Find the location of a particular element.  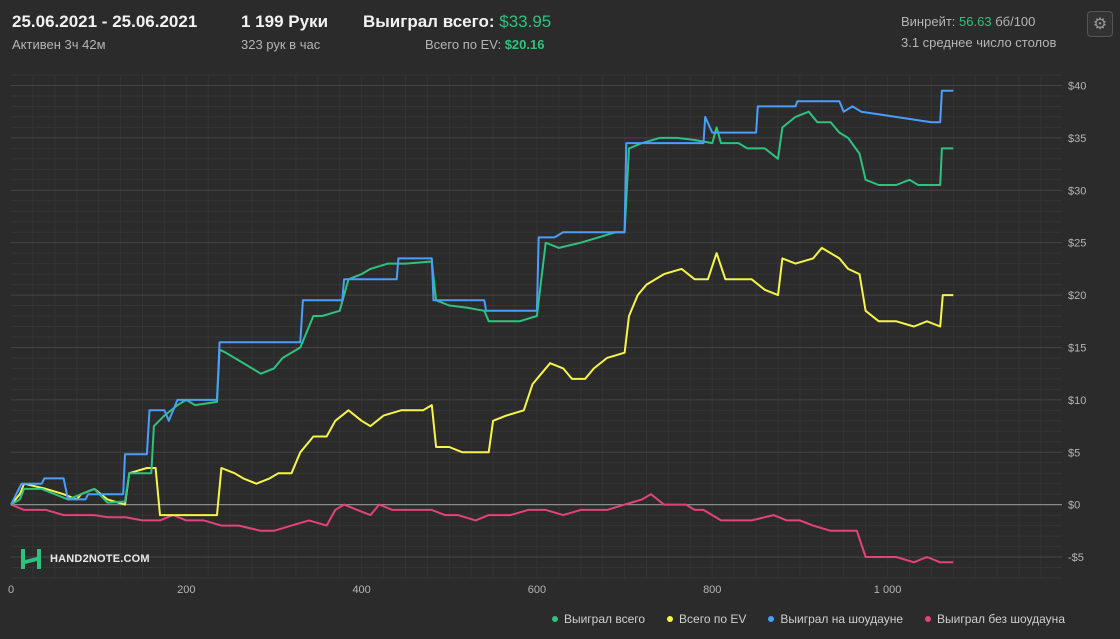

x-tick-label: 400 is located at coordinates (361, 590).